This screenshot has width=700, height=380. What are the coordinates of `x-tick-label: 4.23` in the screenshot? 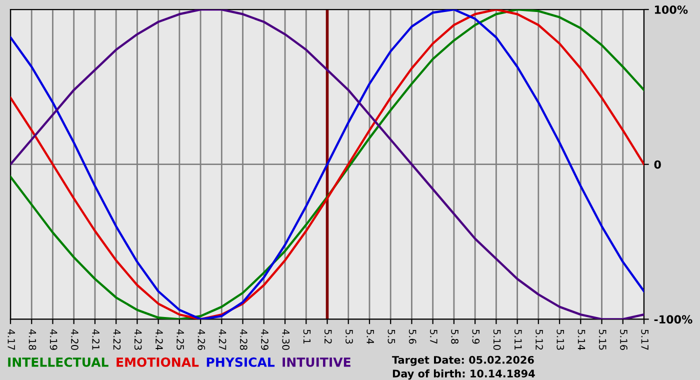 It's located at (138, 339).